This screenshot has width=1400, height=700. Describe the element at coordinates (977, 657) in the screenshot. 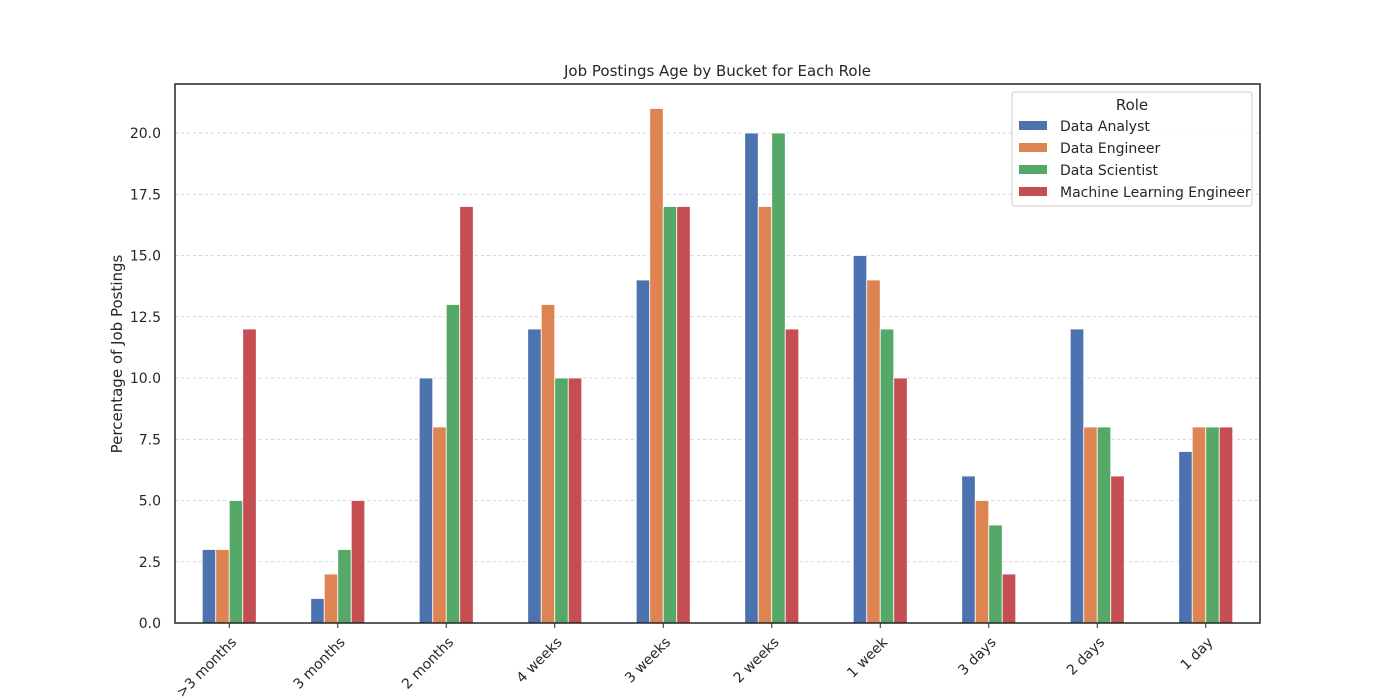

I see `x-tick-label: 3 days` at that location.